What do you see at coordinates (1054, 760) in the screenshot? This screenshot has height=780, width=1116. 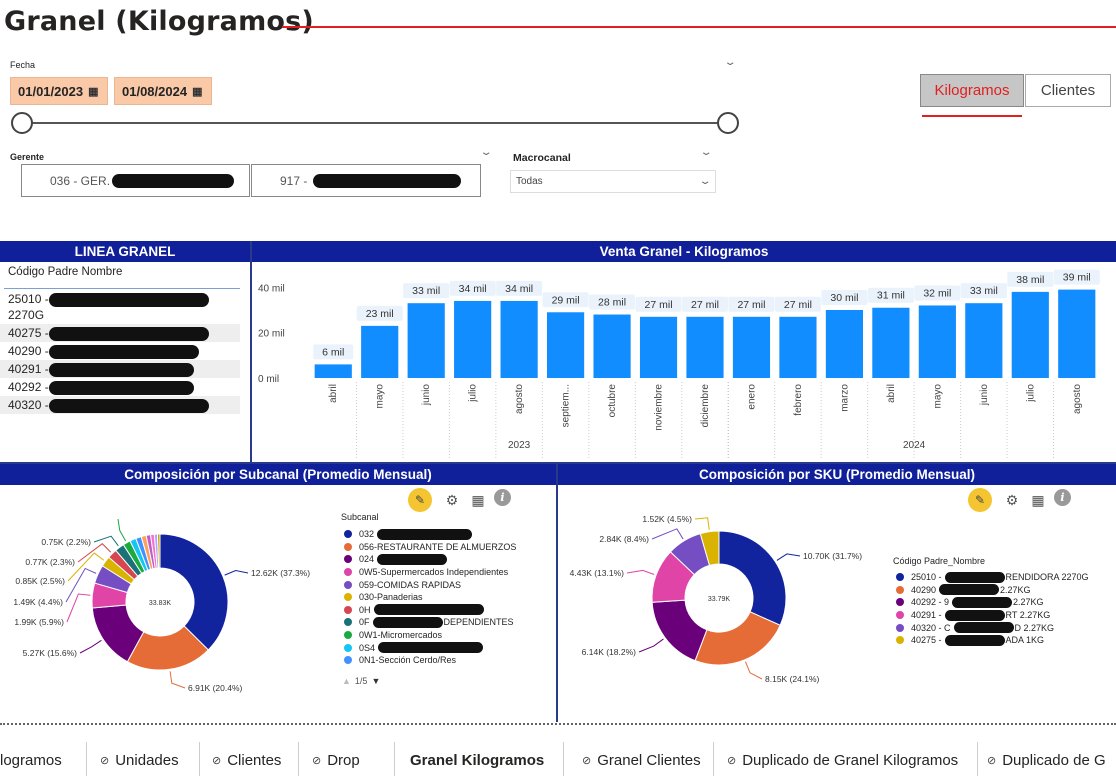 I see `tab-label: Duplicado de G` at bounding box center [1054, 760].